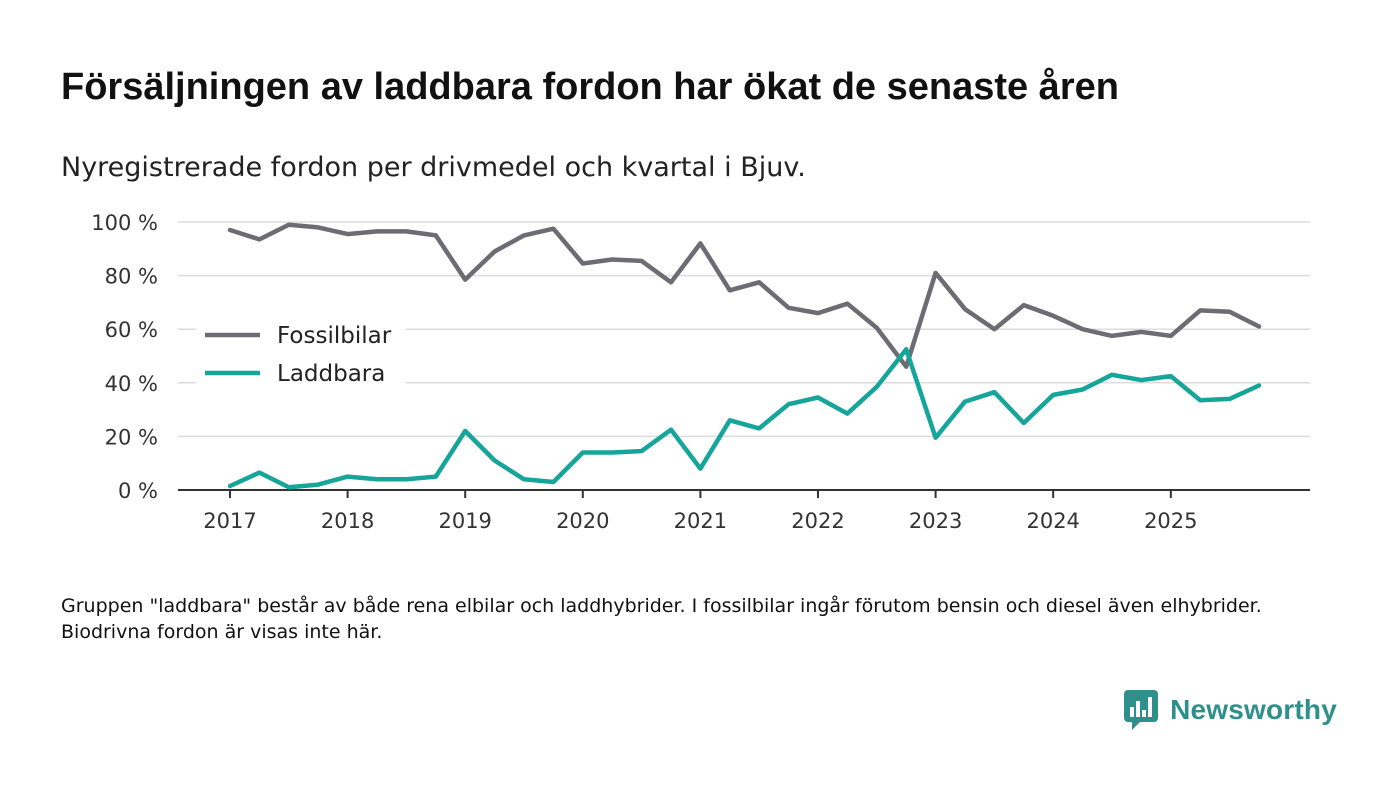 The image size is (1400, 793). I want to click on legend-background, so click(301, 353).